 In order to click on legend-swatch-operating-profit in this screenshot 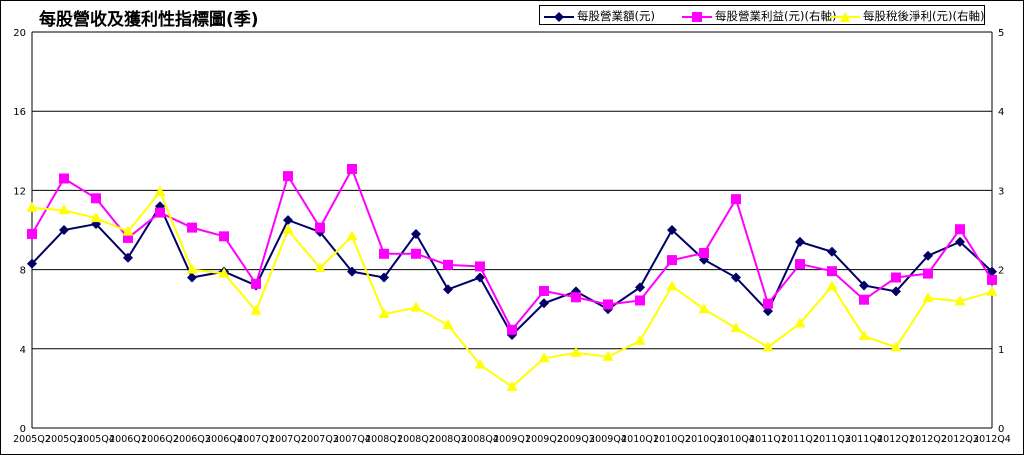, I will do `click(697, 17)`.